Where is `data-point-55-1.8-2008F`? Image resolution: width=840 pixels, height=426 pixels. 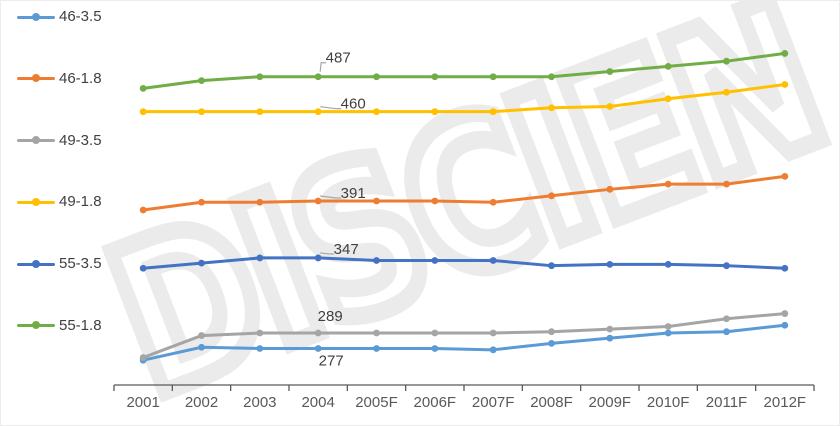 data-point-55-1.8-2008F is located at coordinates (551, 77).